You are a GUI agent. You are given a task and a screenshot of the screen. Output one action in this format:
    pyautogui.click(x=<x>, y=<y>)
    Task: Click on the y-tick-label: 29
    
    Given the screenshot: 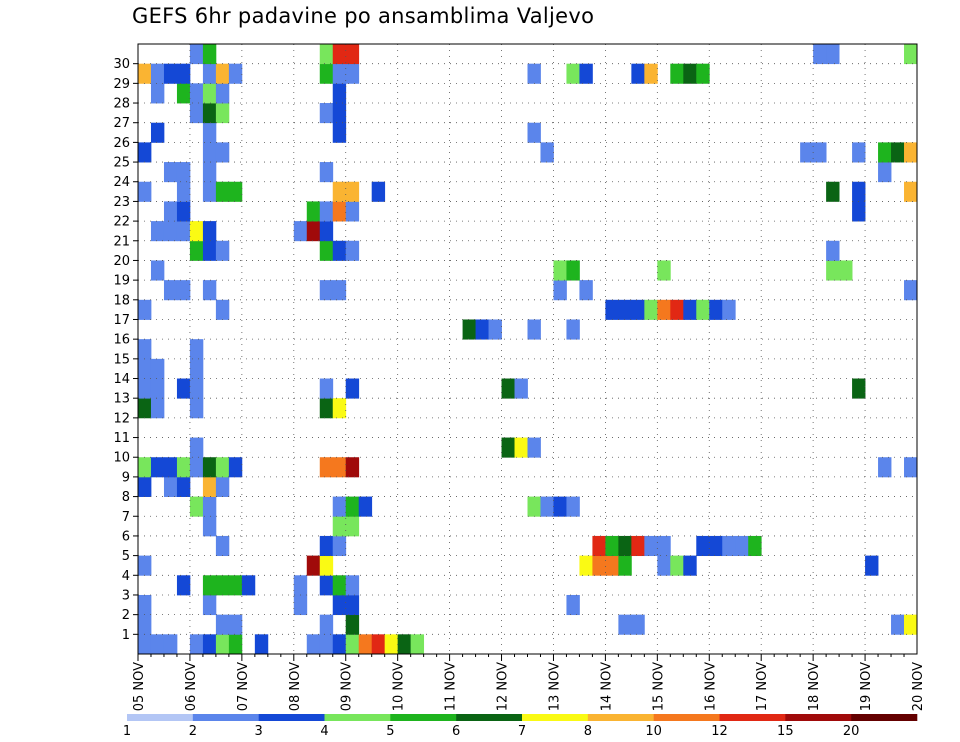 What is the action you would take?
    pyautogui.click(x=121, y=84)
    